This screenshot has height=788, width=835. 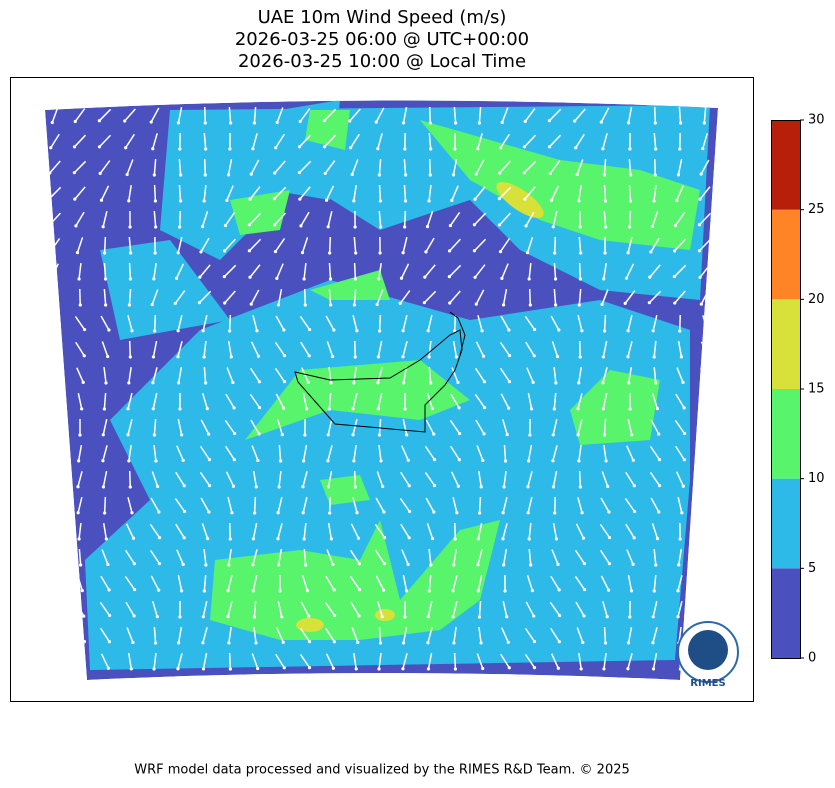 I want to click on title-line: UAE 10m Wind Speed (m/s), so click(x=382, y=17).